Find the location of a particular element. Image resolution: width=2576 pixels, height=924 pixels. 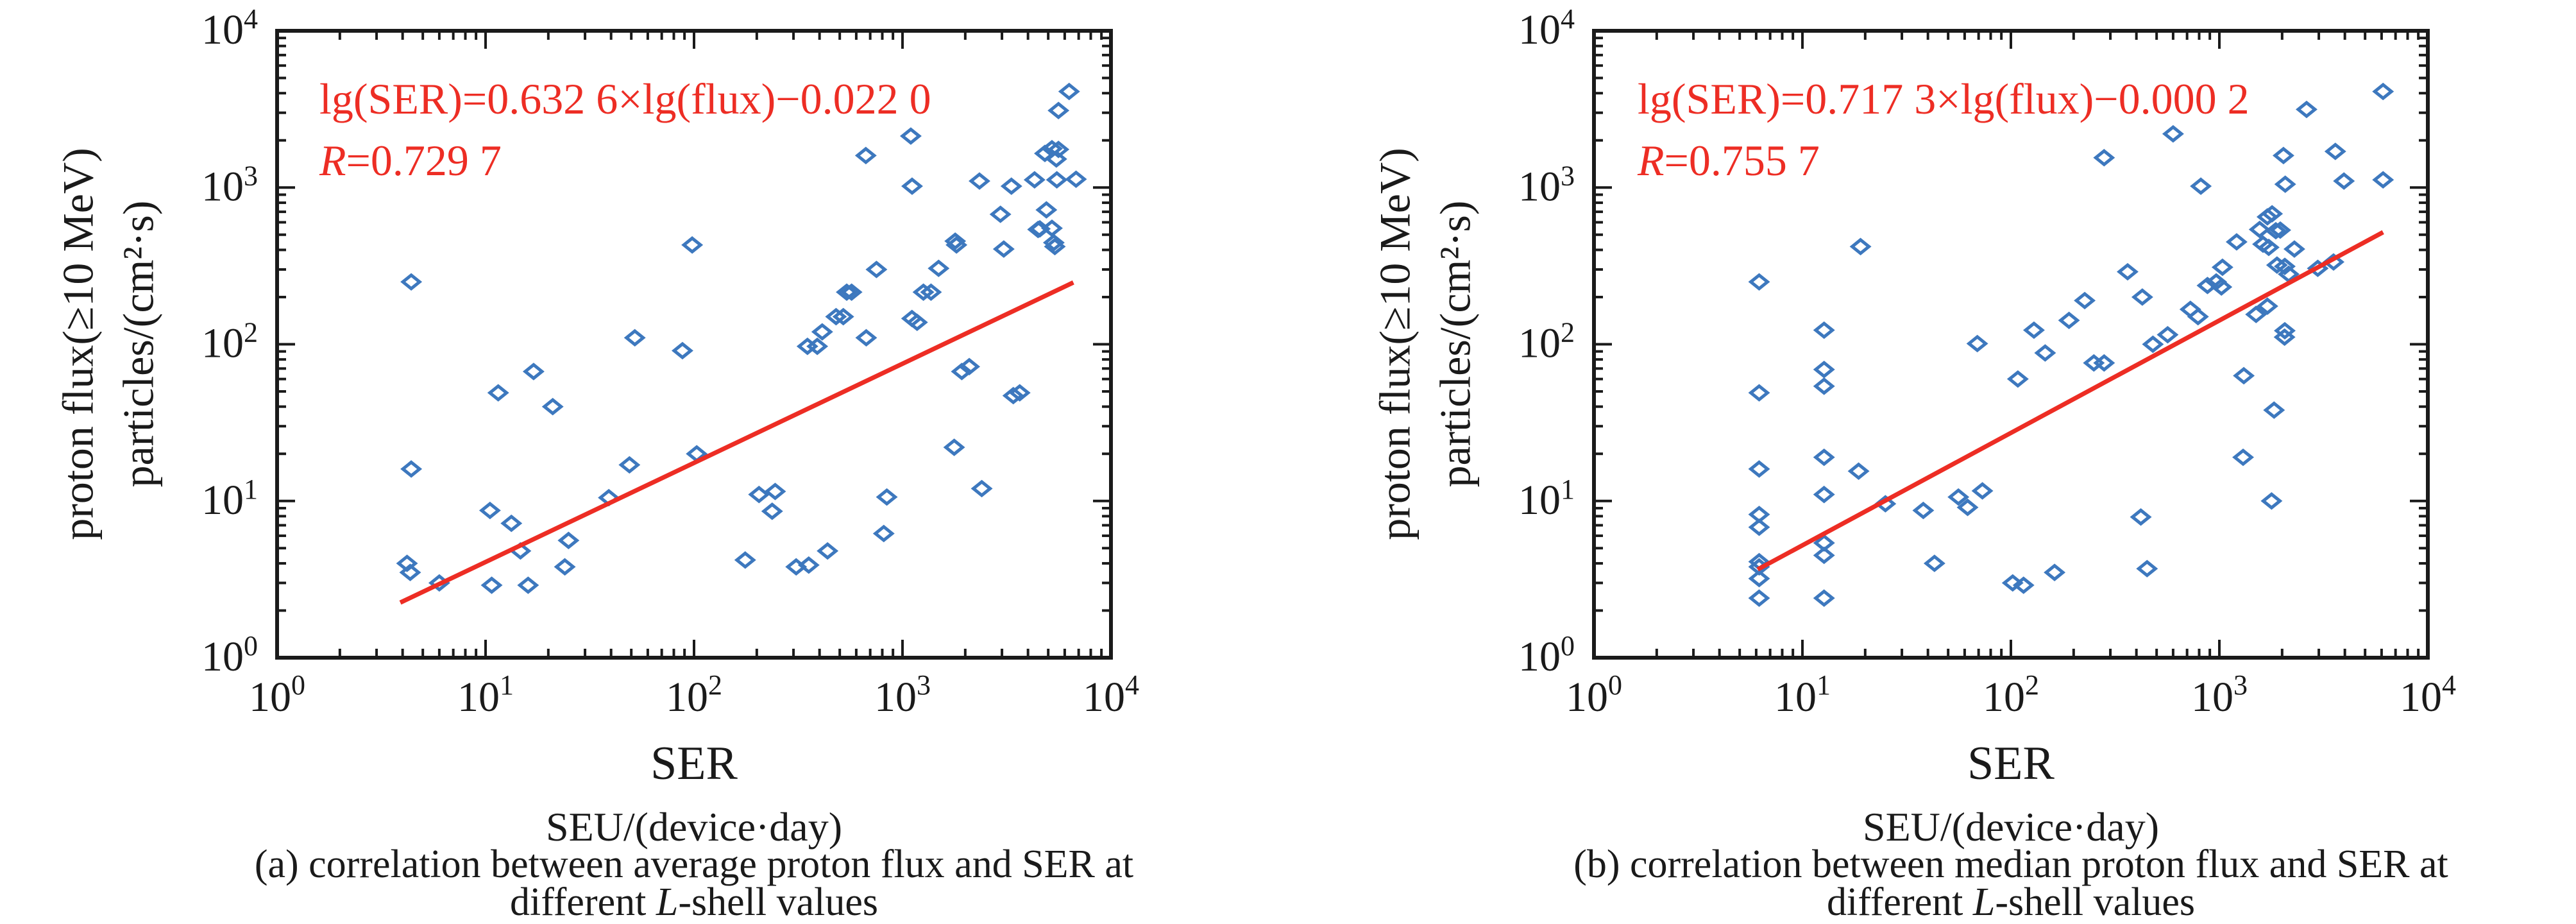

fit-line is located at coordinates (736, 443).